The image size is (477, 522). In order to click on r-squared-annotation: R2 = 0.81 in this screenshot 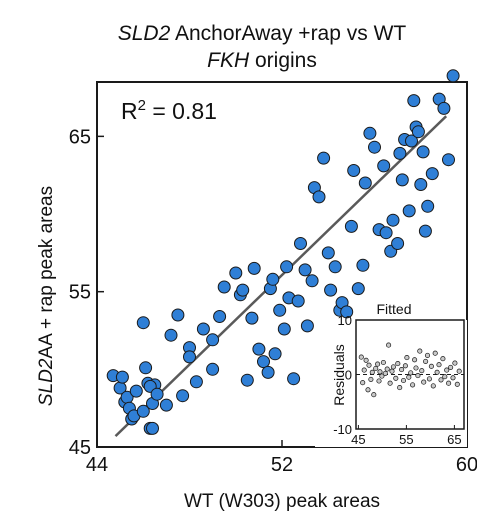, I will do `click(169, 110)`.